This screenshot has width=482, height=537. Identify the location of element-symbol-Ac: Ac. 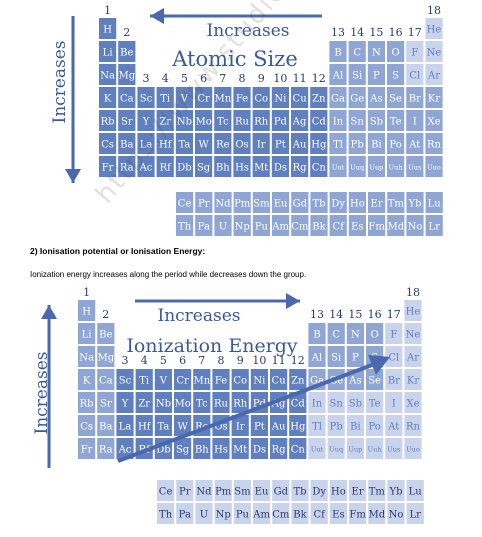
(125, 450).